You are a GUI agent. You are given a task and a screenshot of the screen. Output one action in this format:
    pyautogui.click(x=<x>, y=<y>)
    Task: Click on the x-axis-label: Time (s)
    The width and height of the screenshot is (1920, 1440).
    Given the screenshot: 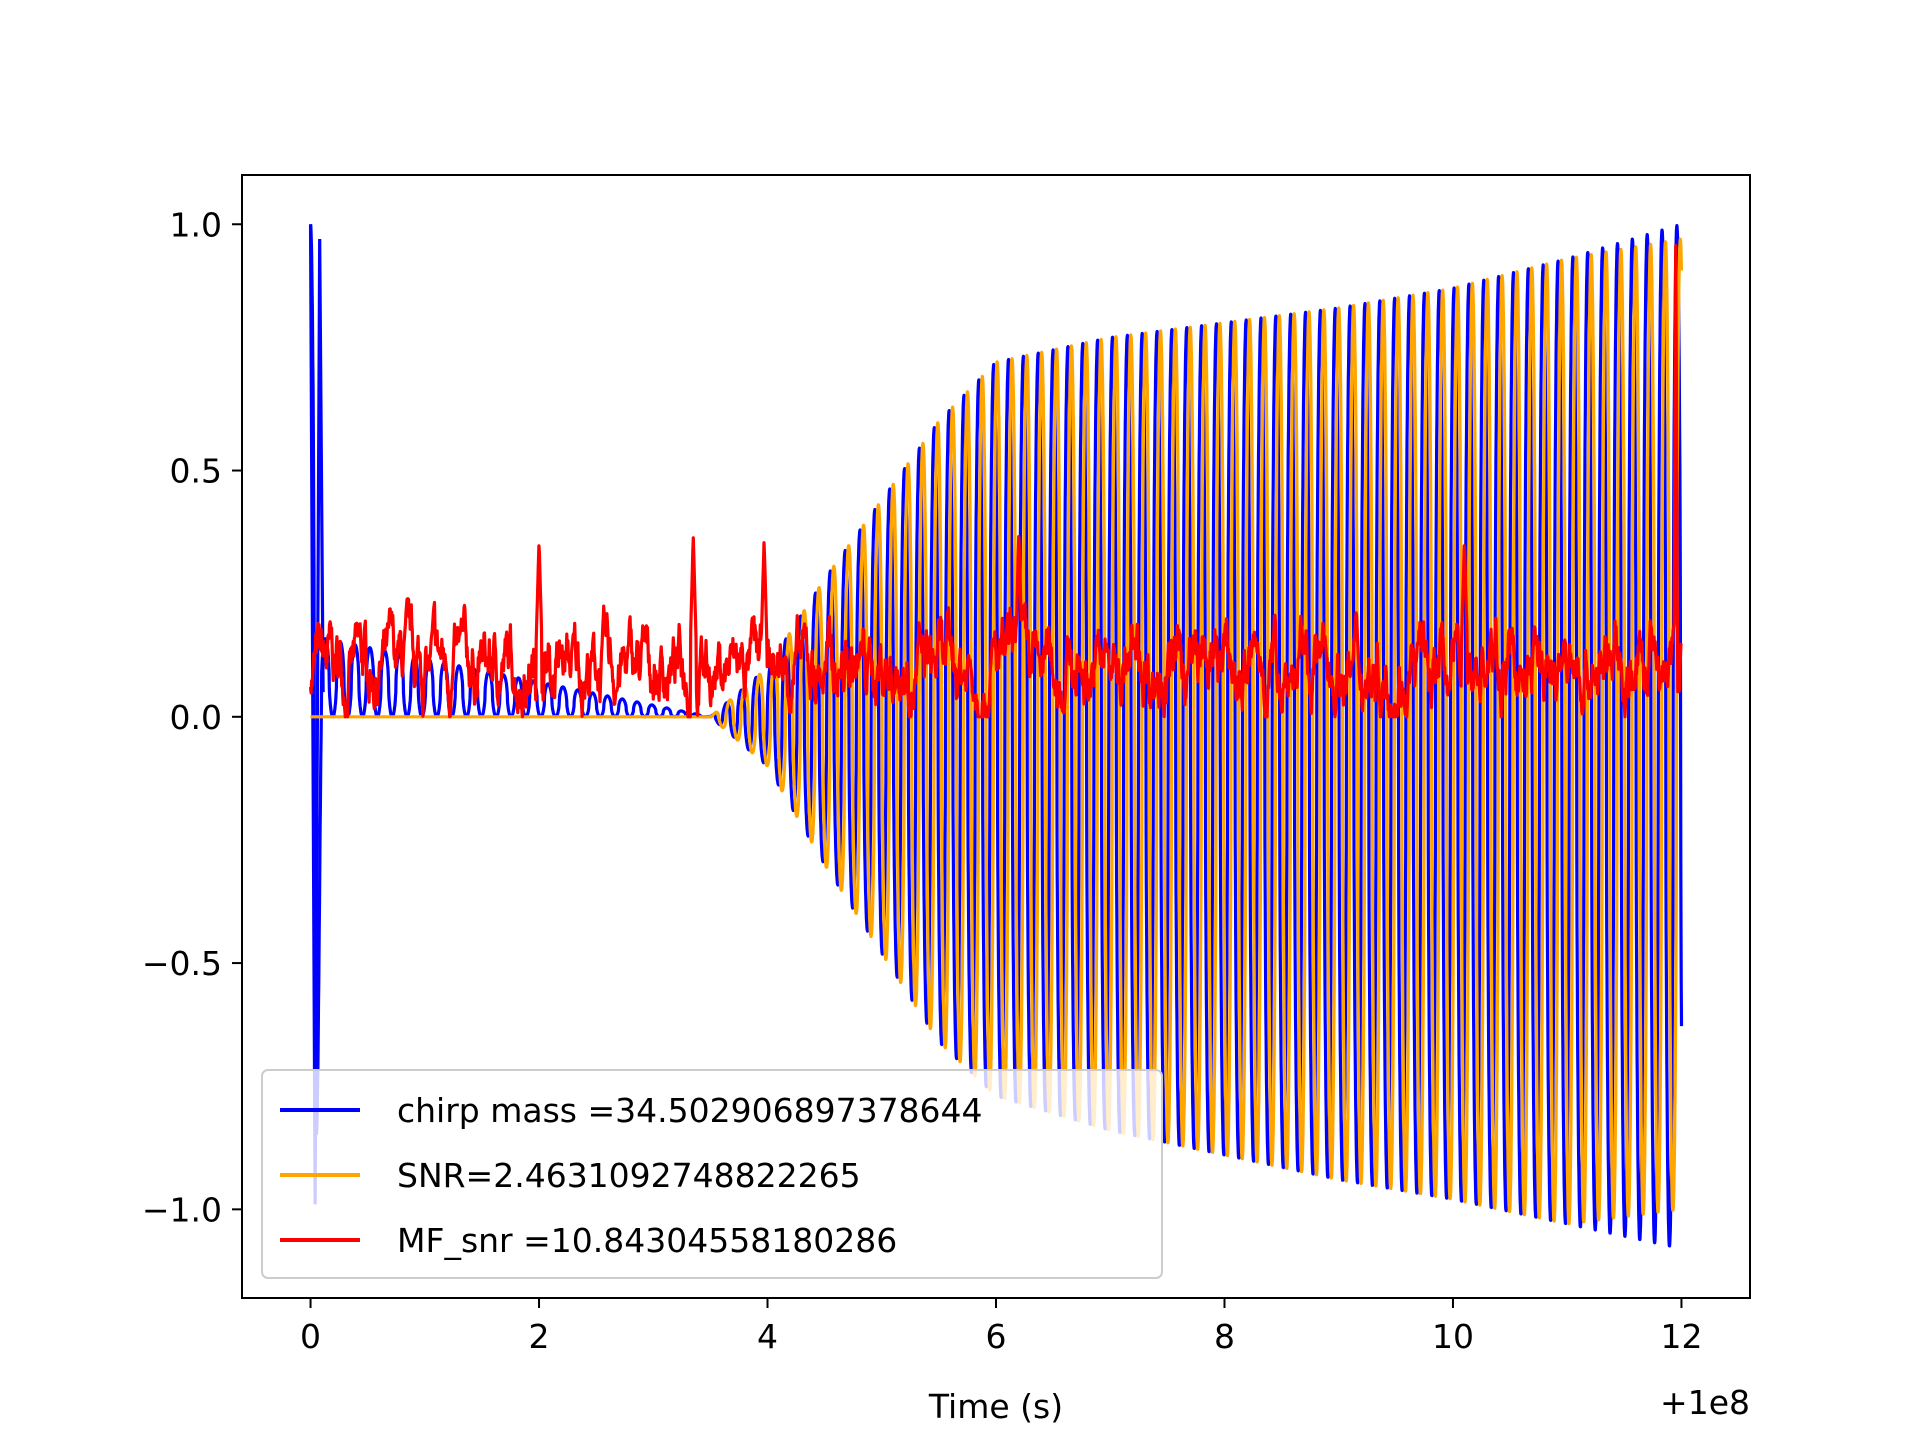 What is the action you would take?
    pyautogui.click(x=995, y=1406)
    